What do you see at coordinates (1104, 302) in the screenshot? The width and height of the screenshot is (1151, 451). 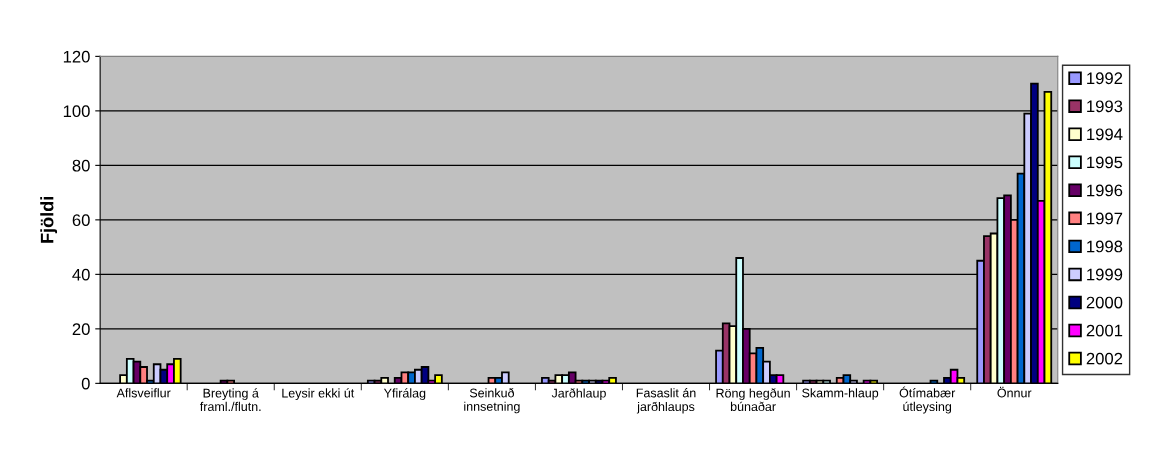 I see `legend-label: 2000` at bounding box center [1104, 302].